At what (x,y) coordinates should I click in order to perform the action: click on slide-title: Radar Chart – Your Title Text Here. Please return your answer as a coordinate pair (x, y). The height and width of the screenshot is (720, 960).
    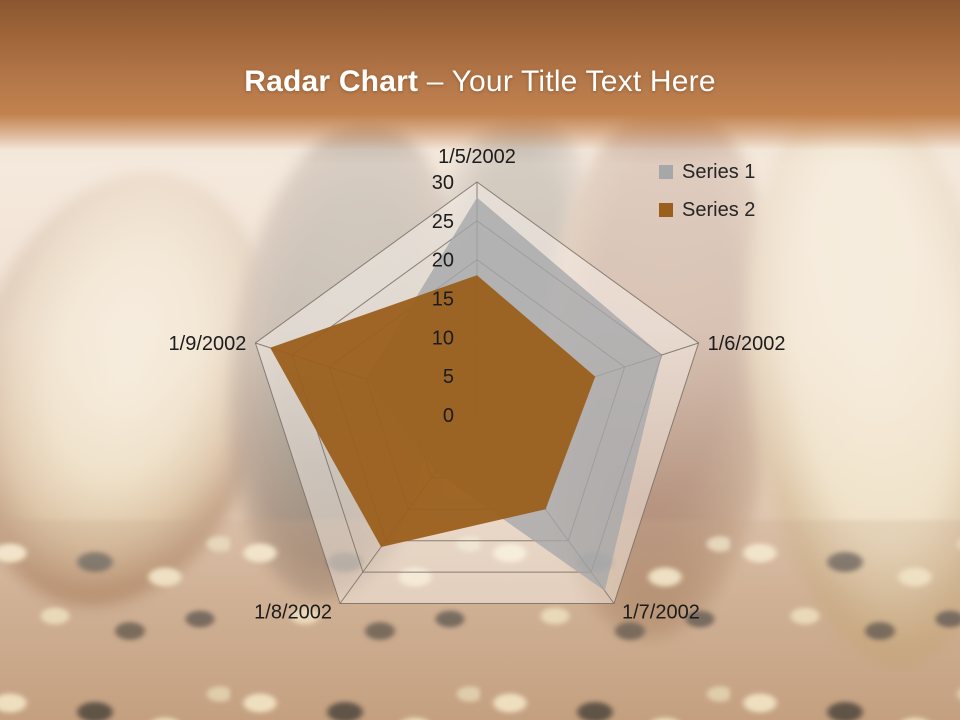
    Looking at the image, I should click on (480, 81).